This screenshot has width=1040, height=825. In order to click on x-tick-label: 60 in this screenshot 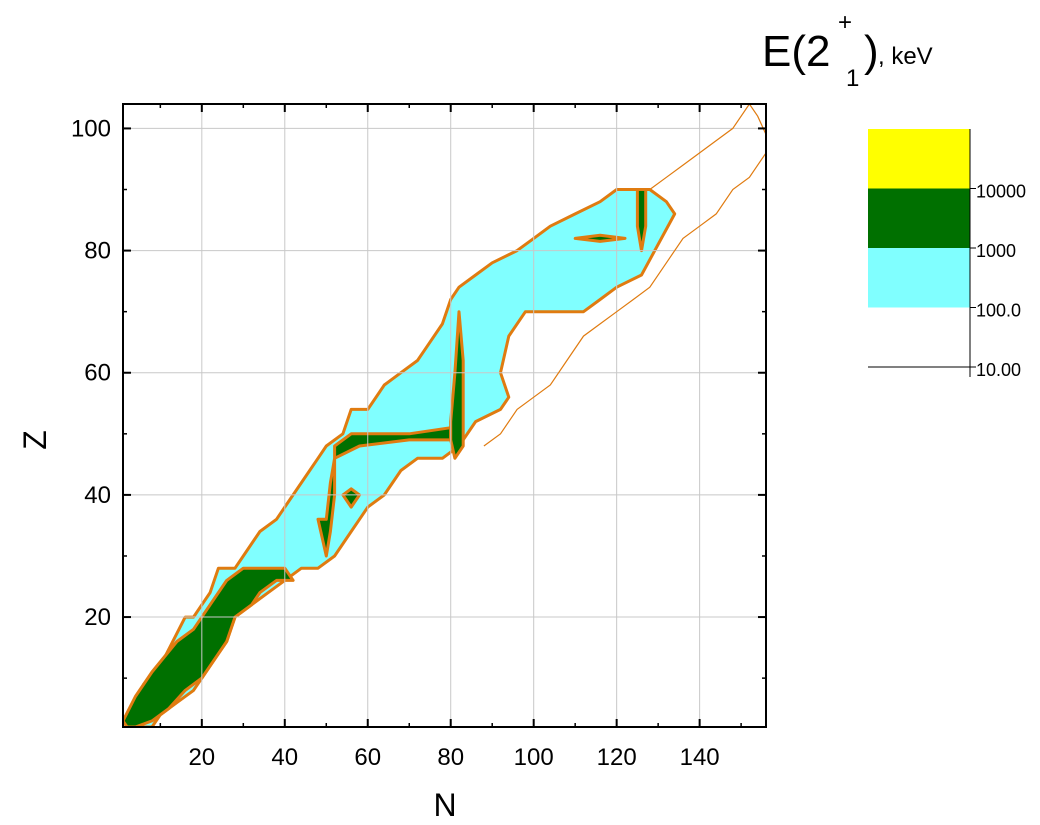, I will do `click(367, 757)`.